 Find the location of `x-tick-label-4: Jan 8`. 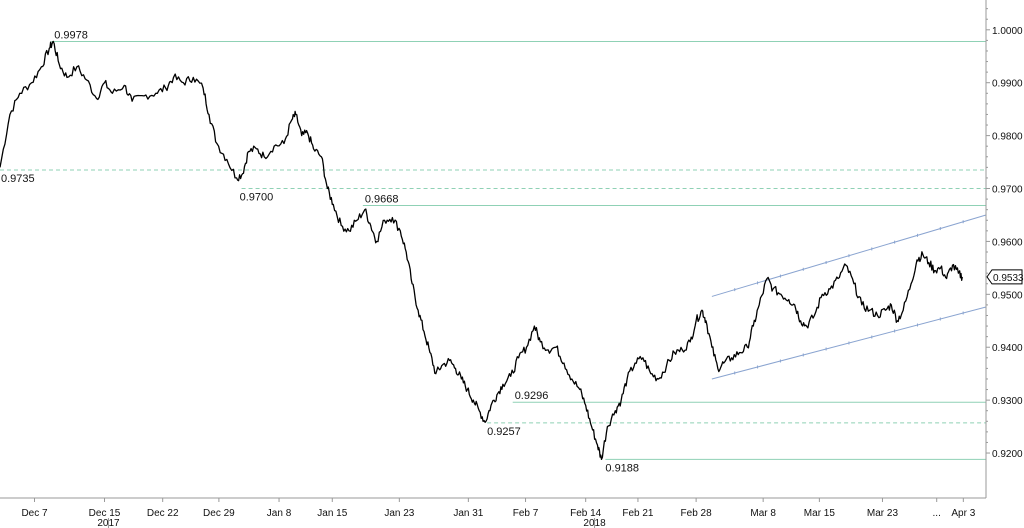

x-tick-label-4: Jan 8 is located at coordinates (279, 513).